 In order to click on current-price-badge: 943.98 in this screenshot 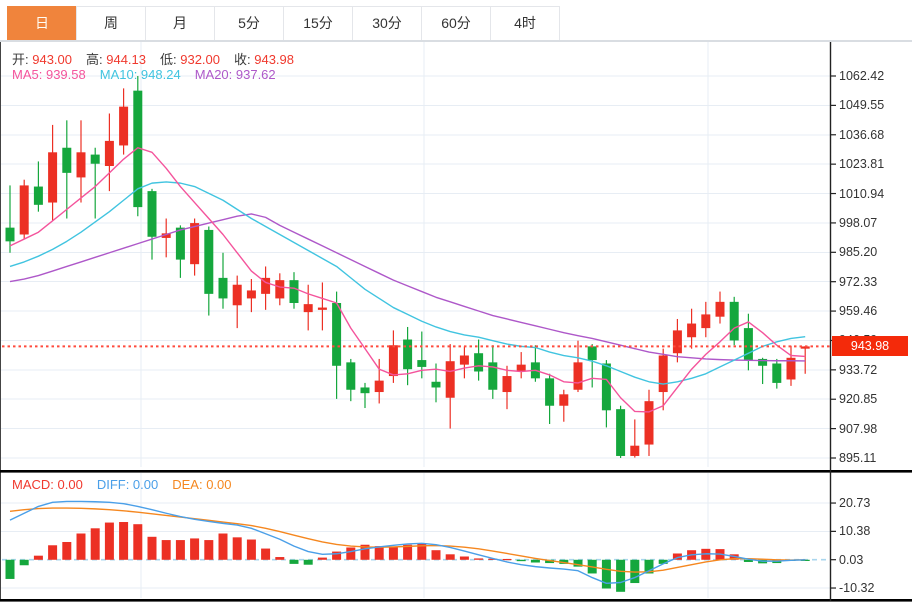, I will do `click(870, 346)`.